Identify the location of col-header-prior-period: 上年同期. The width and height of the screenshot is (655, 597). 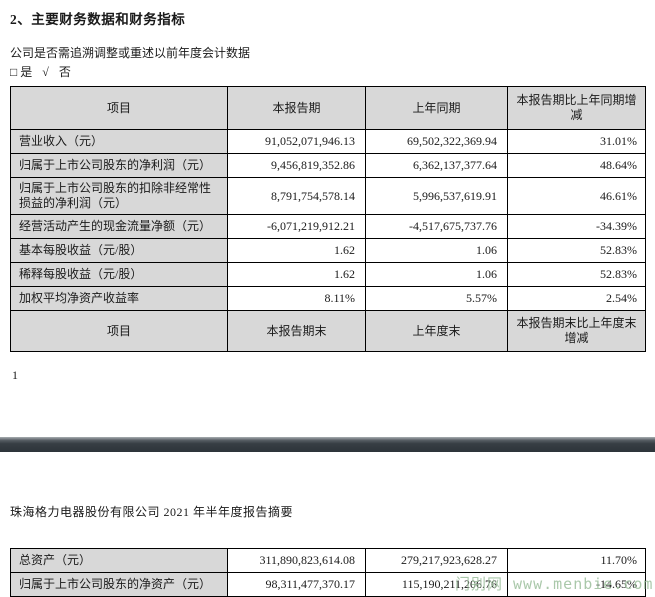
(436, 108).